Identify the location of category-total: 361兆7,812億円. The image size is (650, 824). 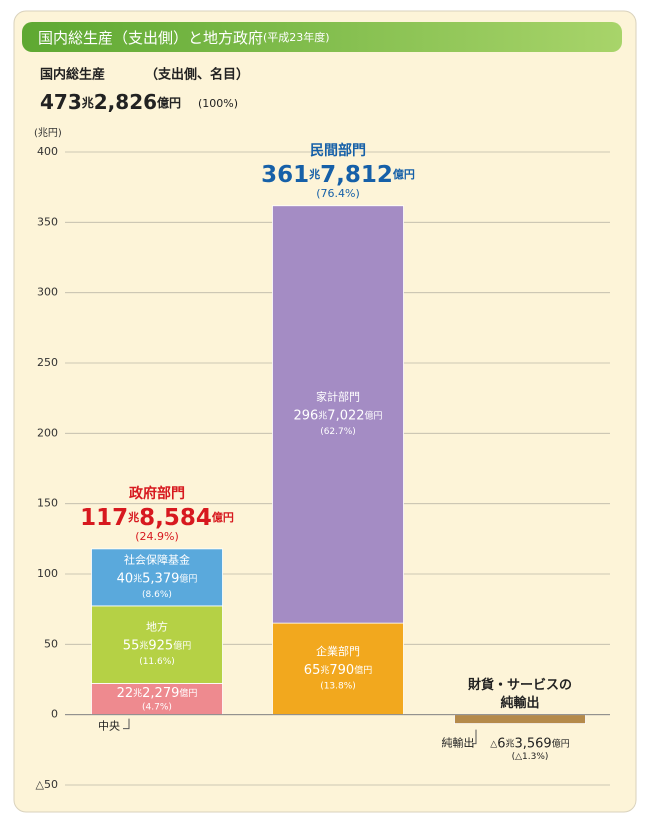
(338, 174).